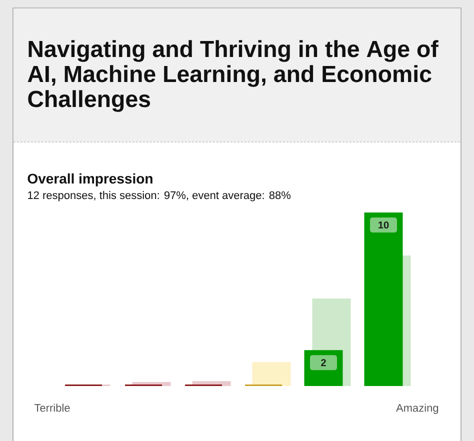  Describe the element at coordinates (159, 196) in the screenshot. I see `text: 12 responses, this session: 97%, event average: 88%` at that location.